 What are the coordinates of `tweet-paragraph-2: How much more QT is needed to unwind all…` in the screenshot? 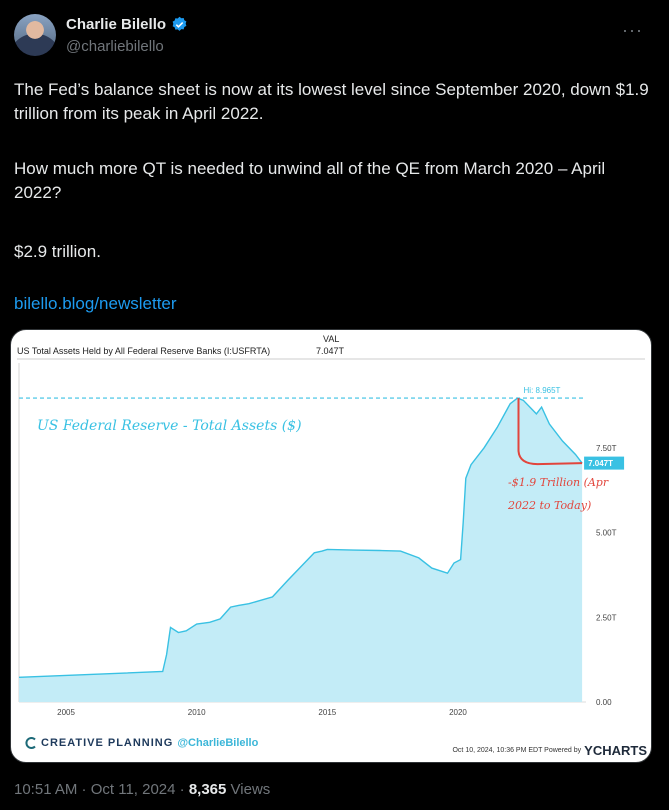 It's located at (310, 180).